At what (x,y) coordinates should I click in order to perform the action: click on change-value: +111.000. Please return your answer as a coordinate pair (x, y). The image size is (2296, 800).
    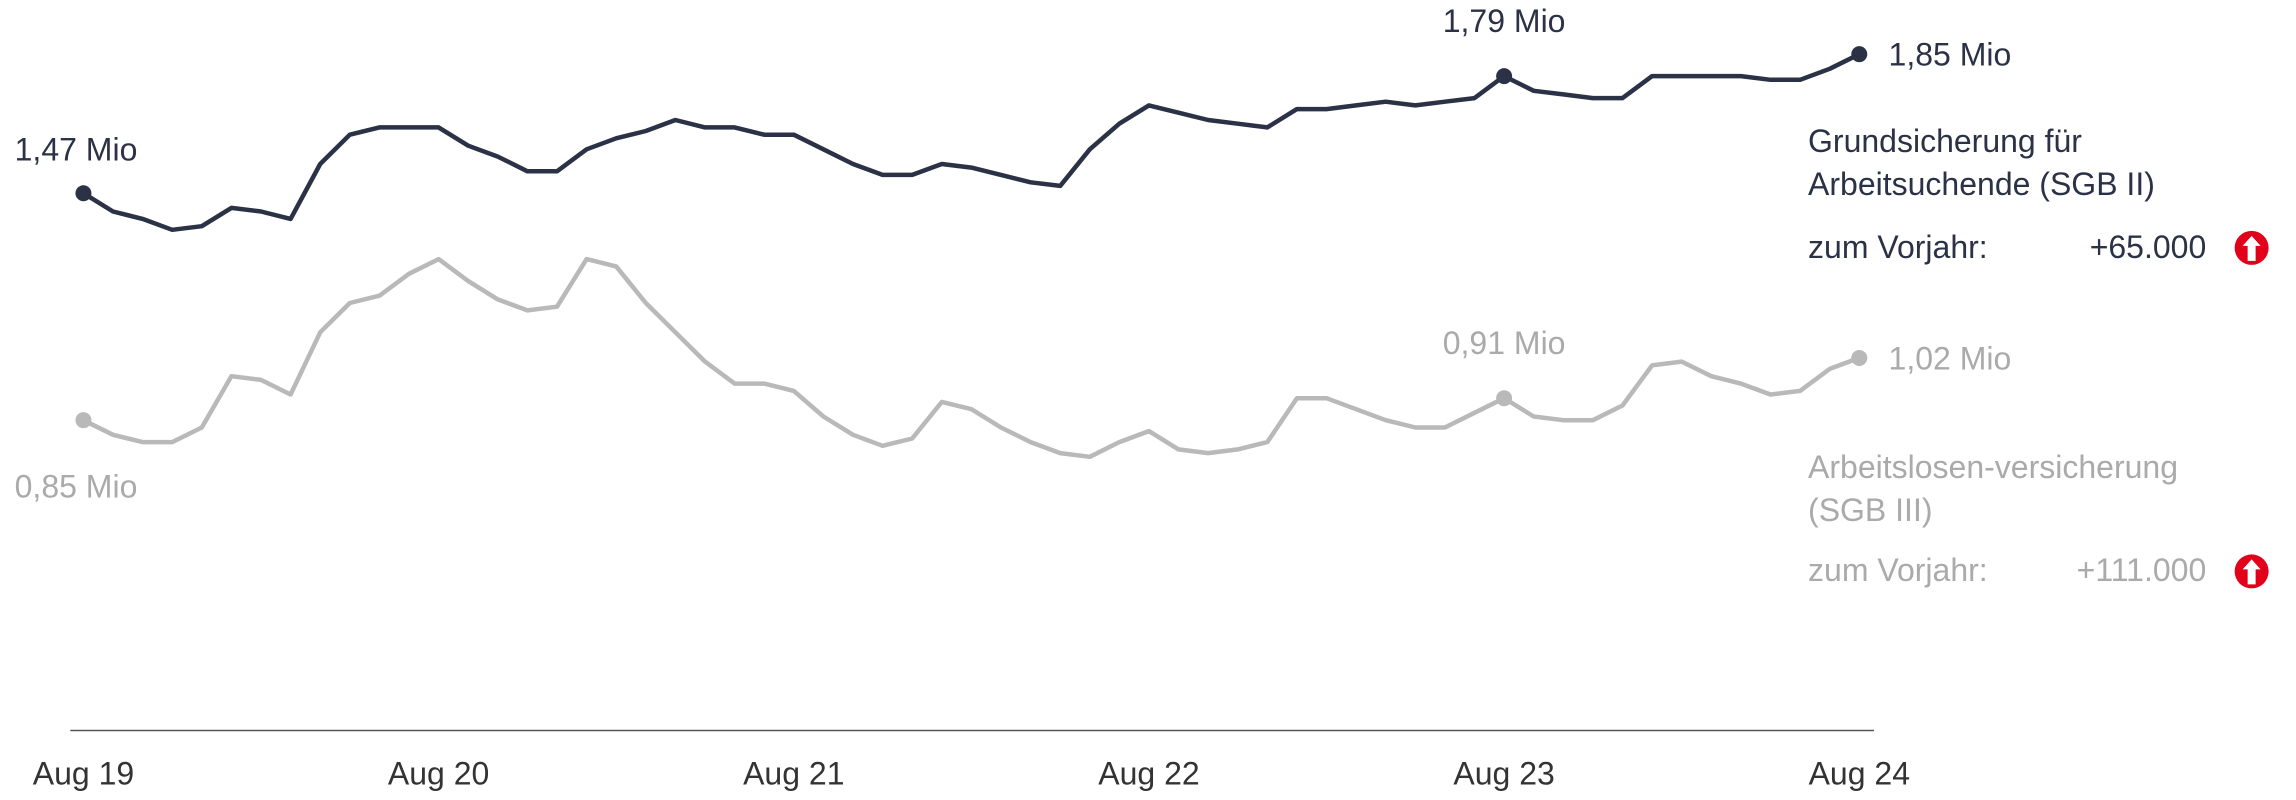
    Looking at the image, I should click on (2141, 570).